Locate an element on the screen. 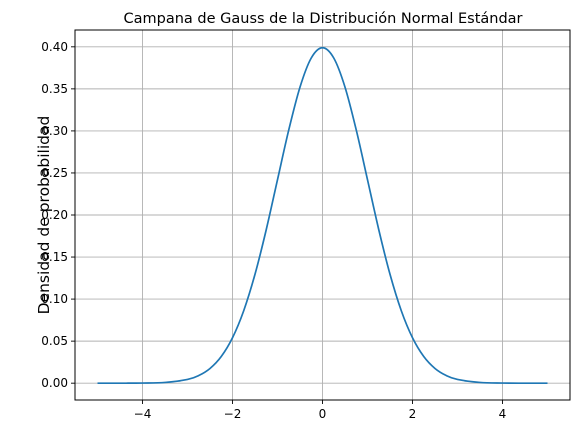 This screenshot has width=580, height=436. y-tick-label: 0.15 is located at coordinates (54, 257).